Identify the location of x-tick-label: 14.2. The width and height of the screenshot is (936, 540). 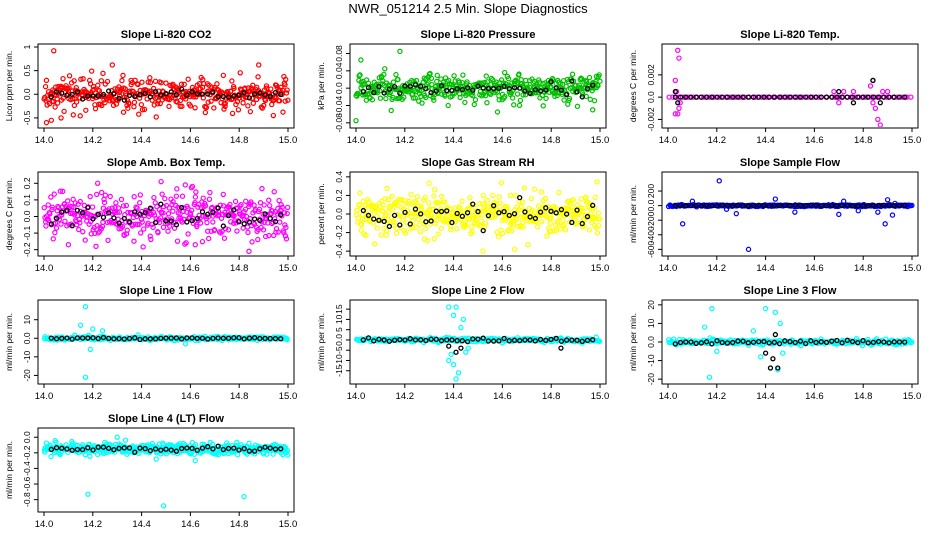
(93, 268).